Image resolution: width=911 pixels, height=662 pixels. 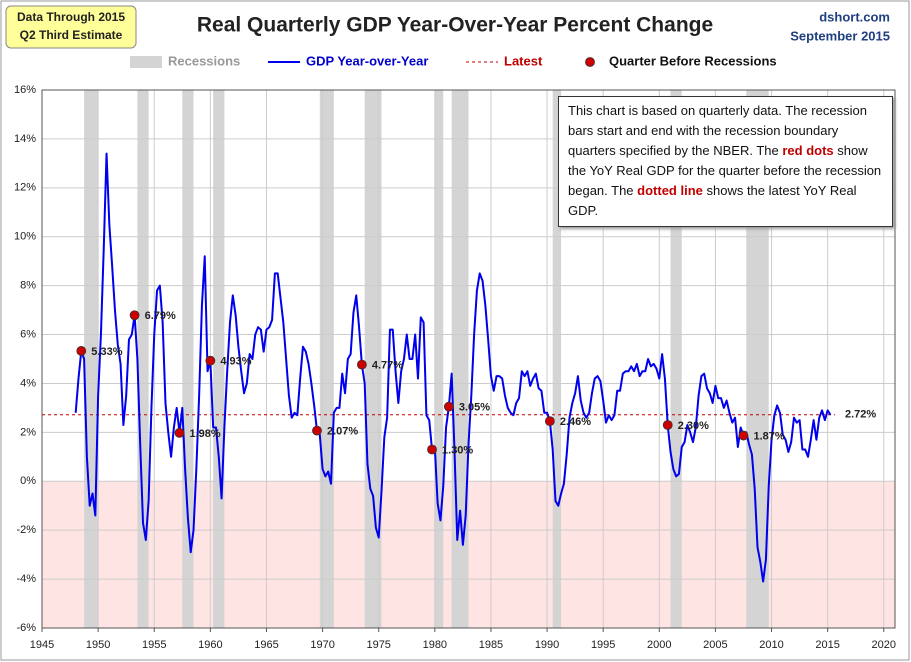 I want to click on source: September 2015, so click(x=840, y=35).